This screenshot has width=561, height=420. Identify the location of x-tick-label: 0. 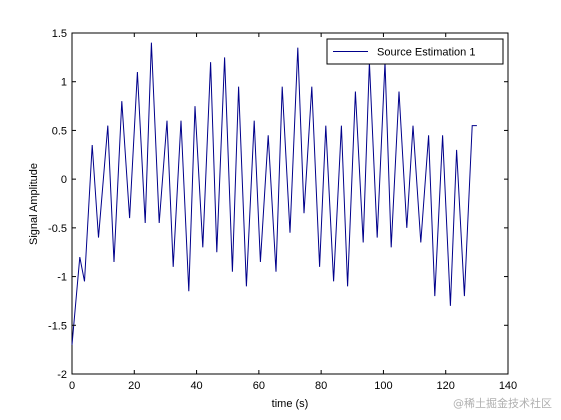
(72, 386).